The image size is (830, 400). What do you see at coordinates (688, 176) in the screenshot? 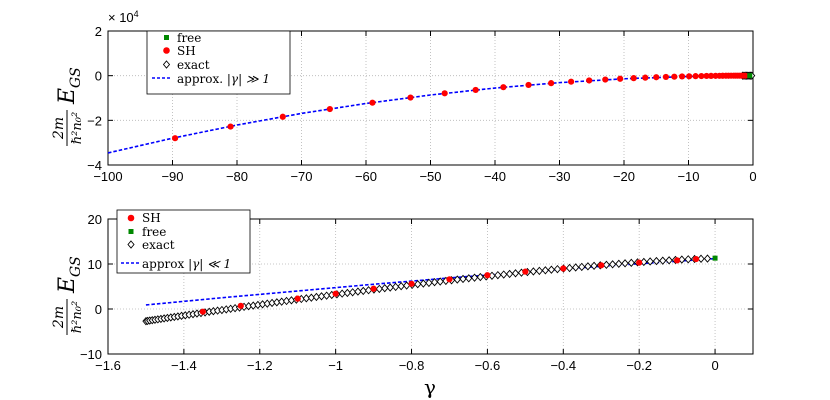
I see `x-tick-label: −10` at bounding box center [688, 176].